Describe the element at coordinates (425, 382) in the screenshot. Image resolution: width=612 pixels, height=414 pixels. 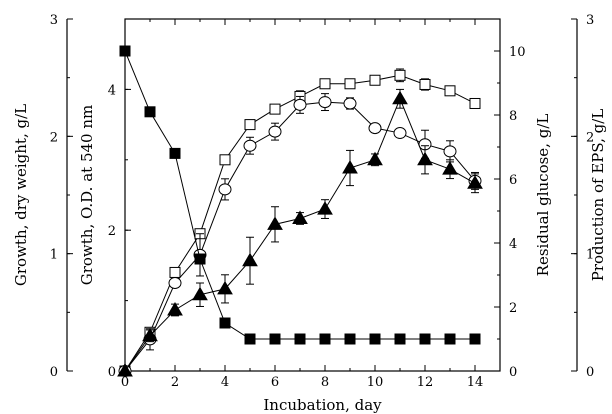
I see `x-tick-label: 12` at that location.